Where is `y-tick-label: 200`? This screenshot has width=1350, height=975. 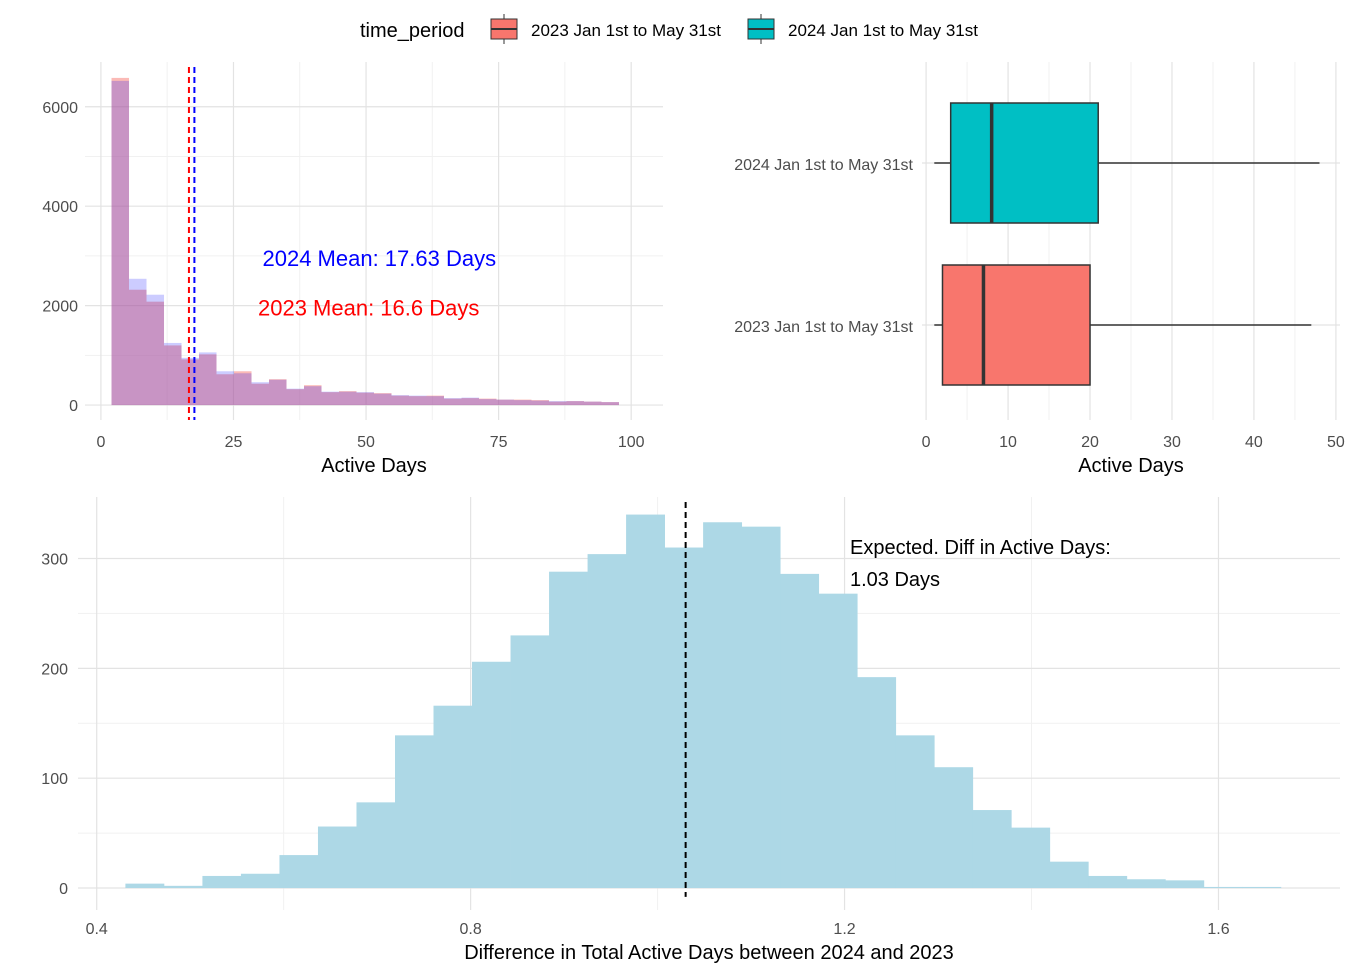
y-tick-label: 200 is located at coordinates (54, 669).